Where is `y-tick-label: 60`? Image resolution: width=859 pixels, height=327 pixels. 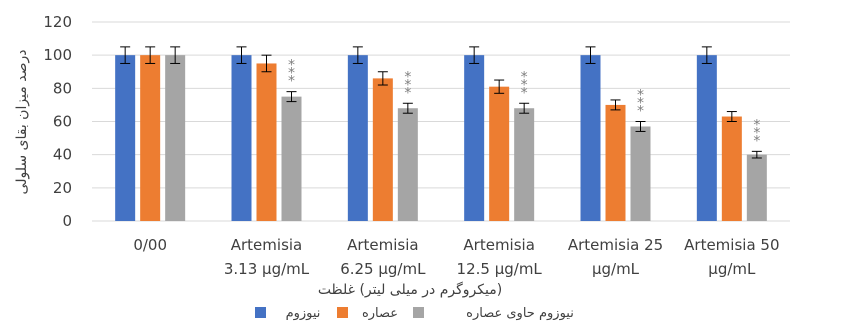 y-tick-label: 60 is located at coordinates (62, 122).